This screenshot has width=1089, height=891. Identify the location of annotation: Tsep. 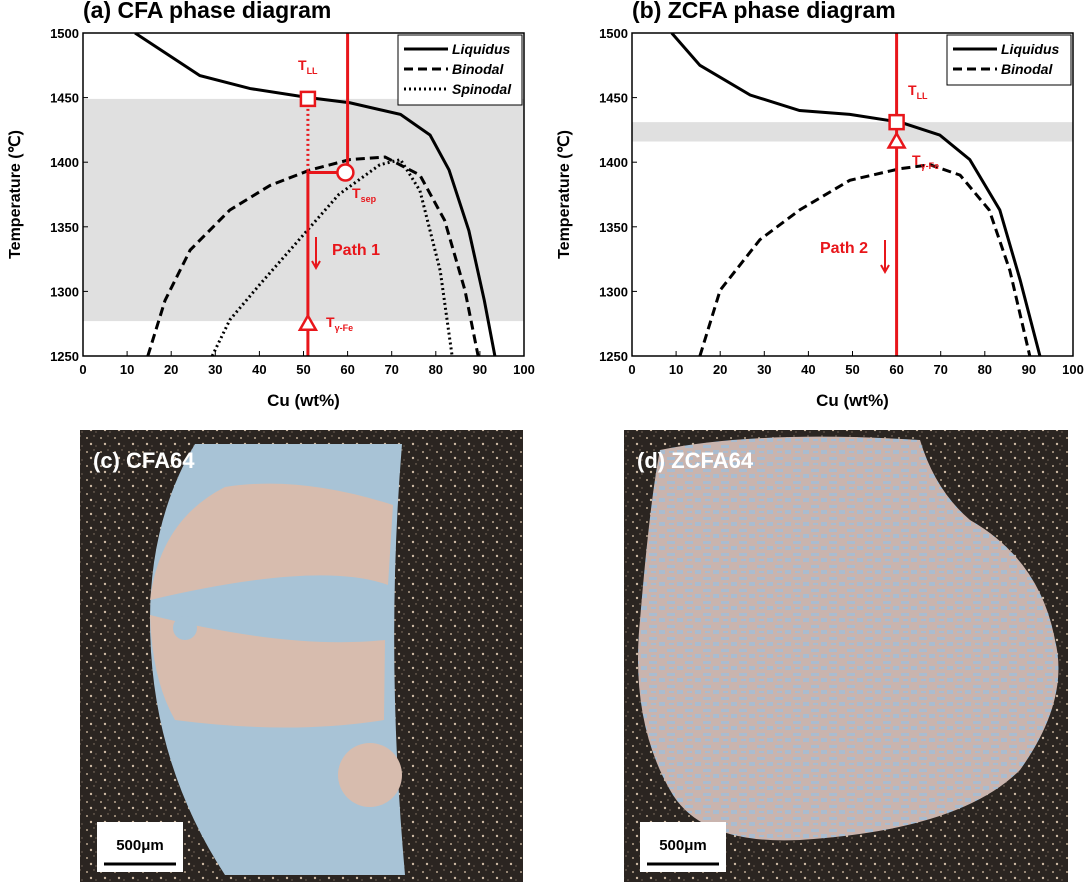
(364, 194).